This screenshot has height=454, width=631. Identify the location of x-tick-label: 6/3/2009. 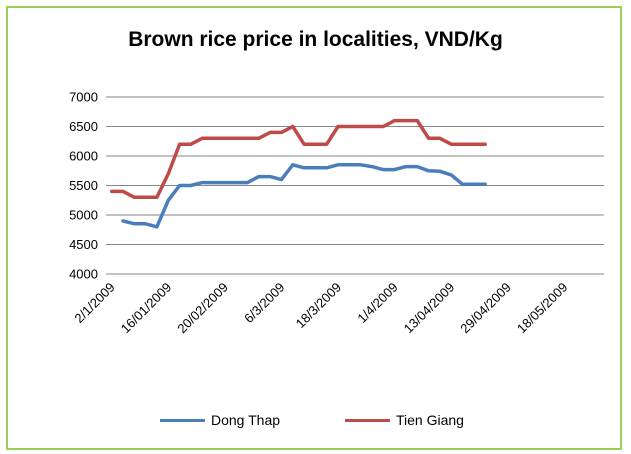
(264, 303).